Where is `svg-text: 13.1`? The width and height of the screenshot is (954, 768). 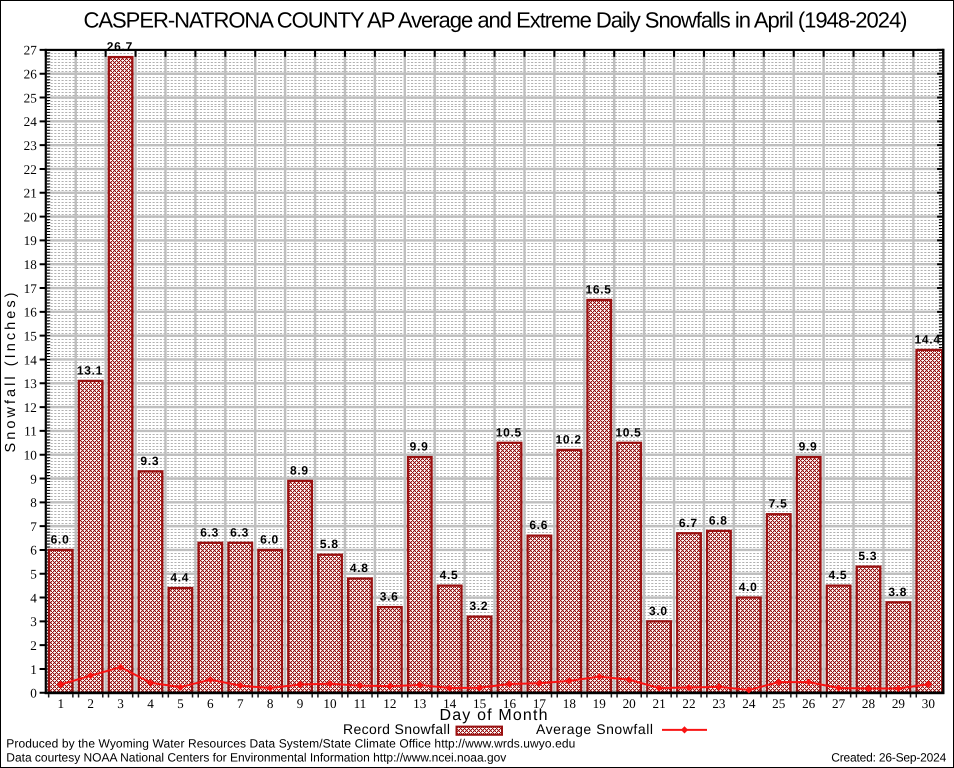 svg-text: 13.1 is located at coordinates (90, 370).